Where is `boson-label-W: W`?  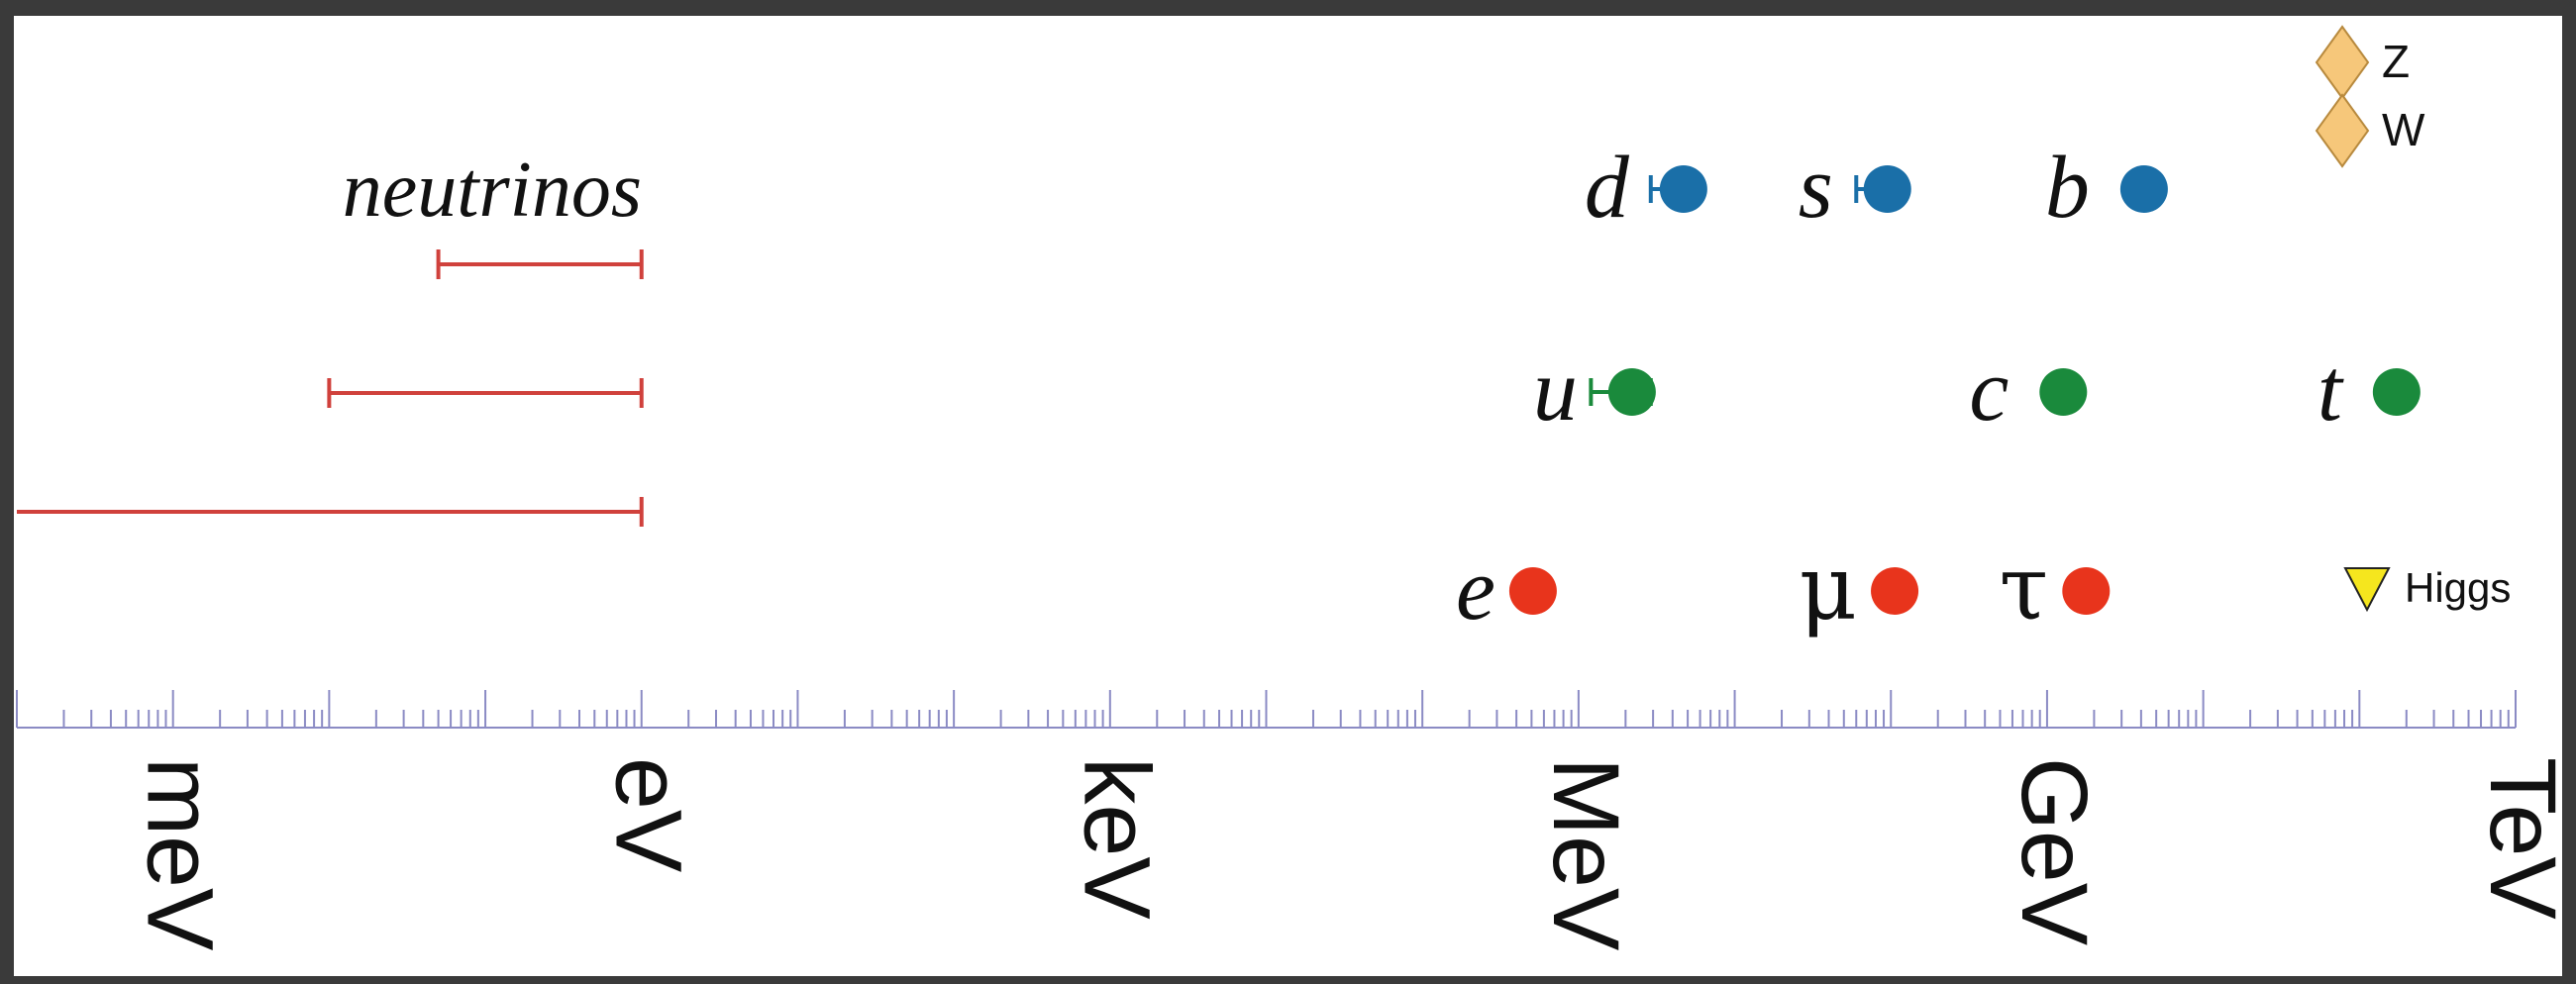
boson-label-W: W is located at coordinates (2403, 129).